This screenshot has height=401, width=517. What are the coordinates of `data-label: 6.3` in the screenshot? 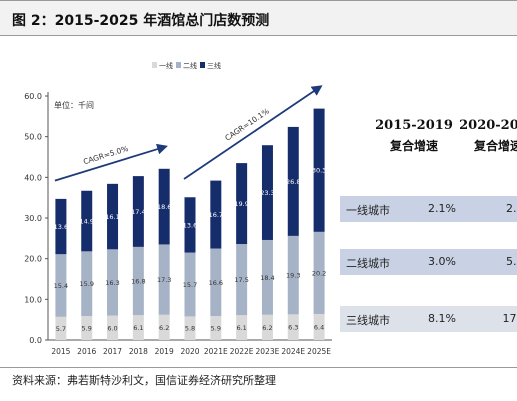 It's located at (293, 328).